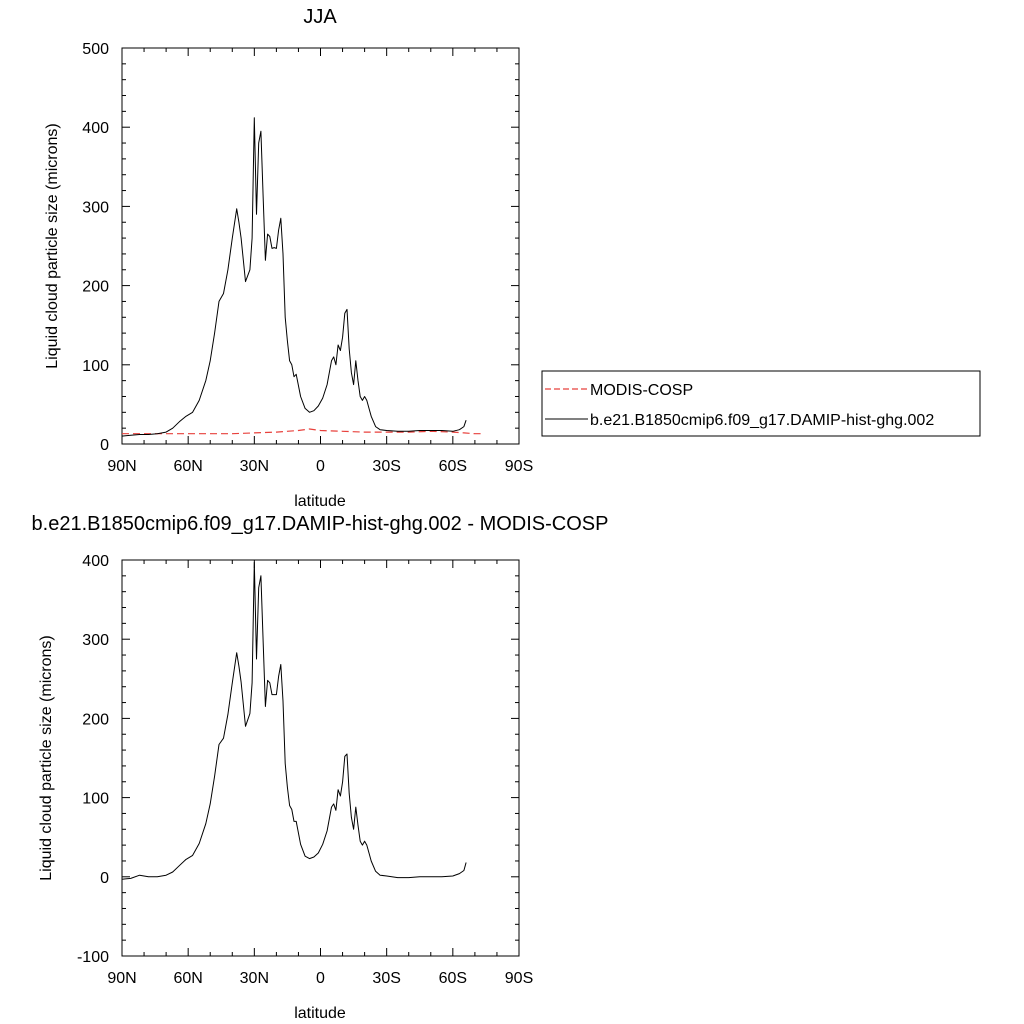 This screenshot has height=1024, width=1024. I want to click on top-x-axis-title: latitude, so click(320, 501).